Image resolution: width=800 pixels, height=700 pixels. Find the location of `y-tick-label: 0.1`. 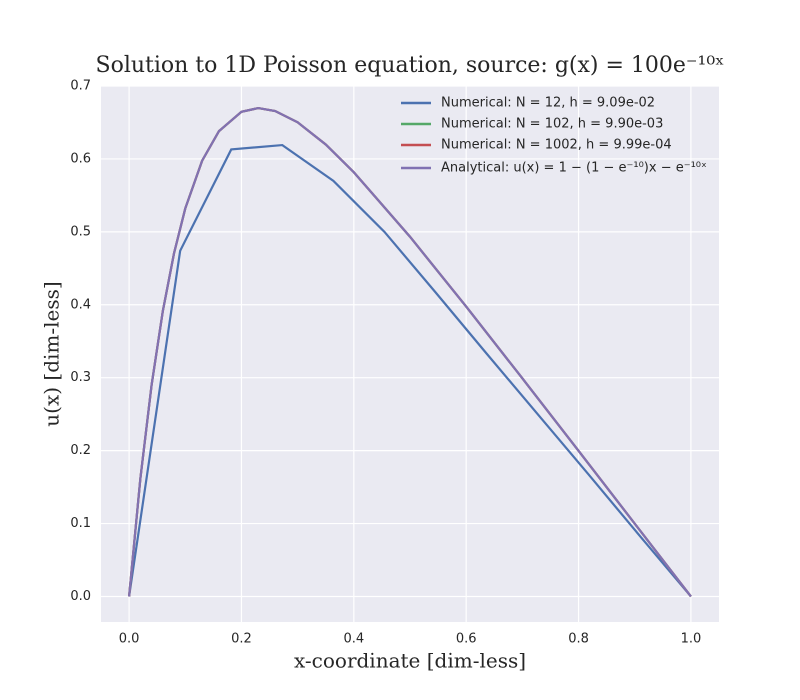

y-tick-label: 0.1 is located at coordinates (80, 523).